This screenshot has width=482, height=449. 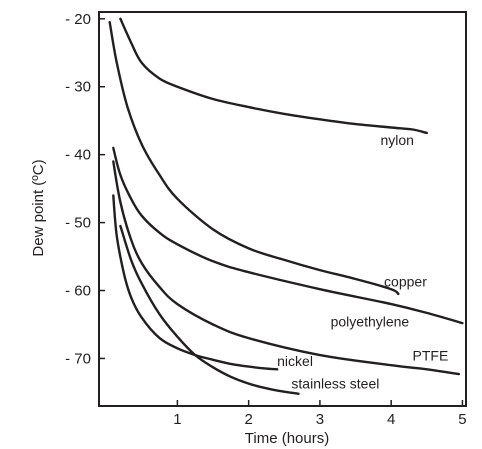 I want to click on x-tick-label: 3, so click(x=320, y=419).